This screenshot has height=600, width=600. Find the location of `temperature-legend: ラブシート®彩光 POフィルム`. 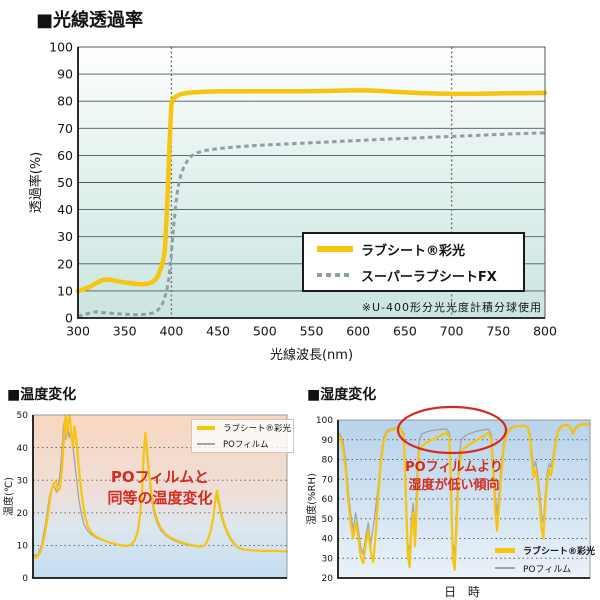

temperature-legend: ラブシート®彩光 POフィルム is located at coordinates (242, 436).